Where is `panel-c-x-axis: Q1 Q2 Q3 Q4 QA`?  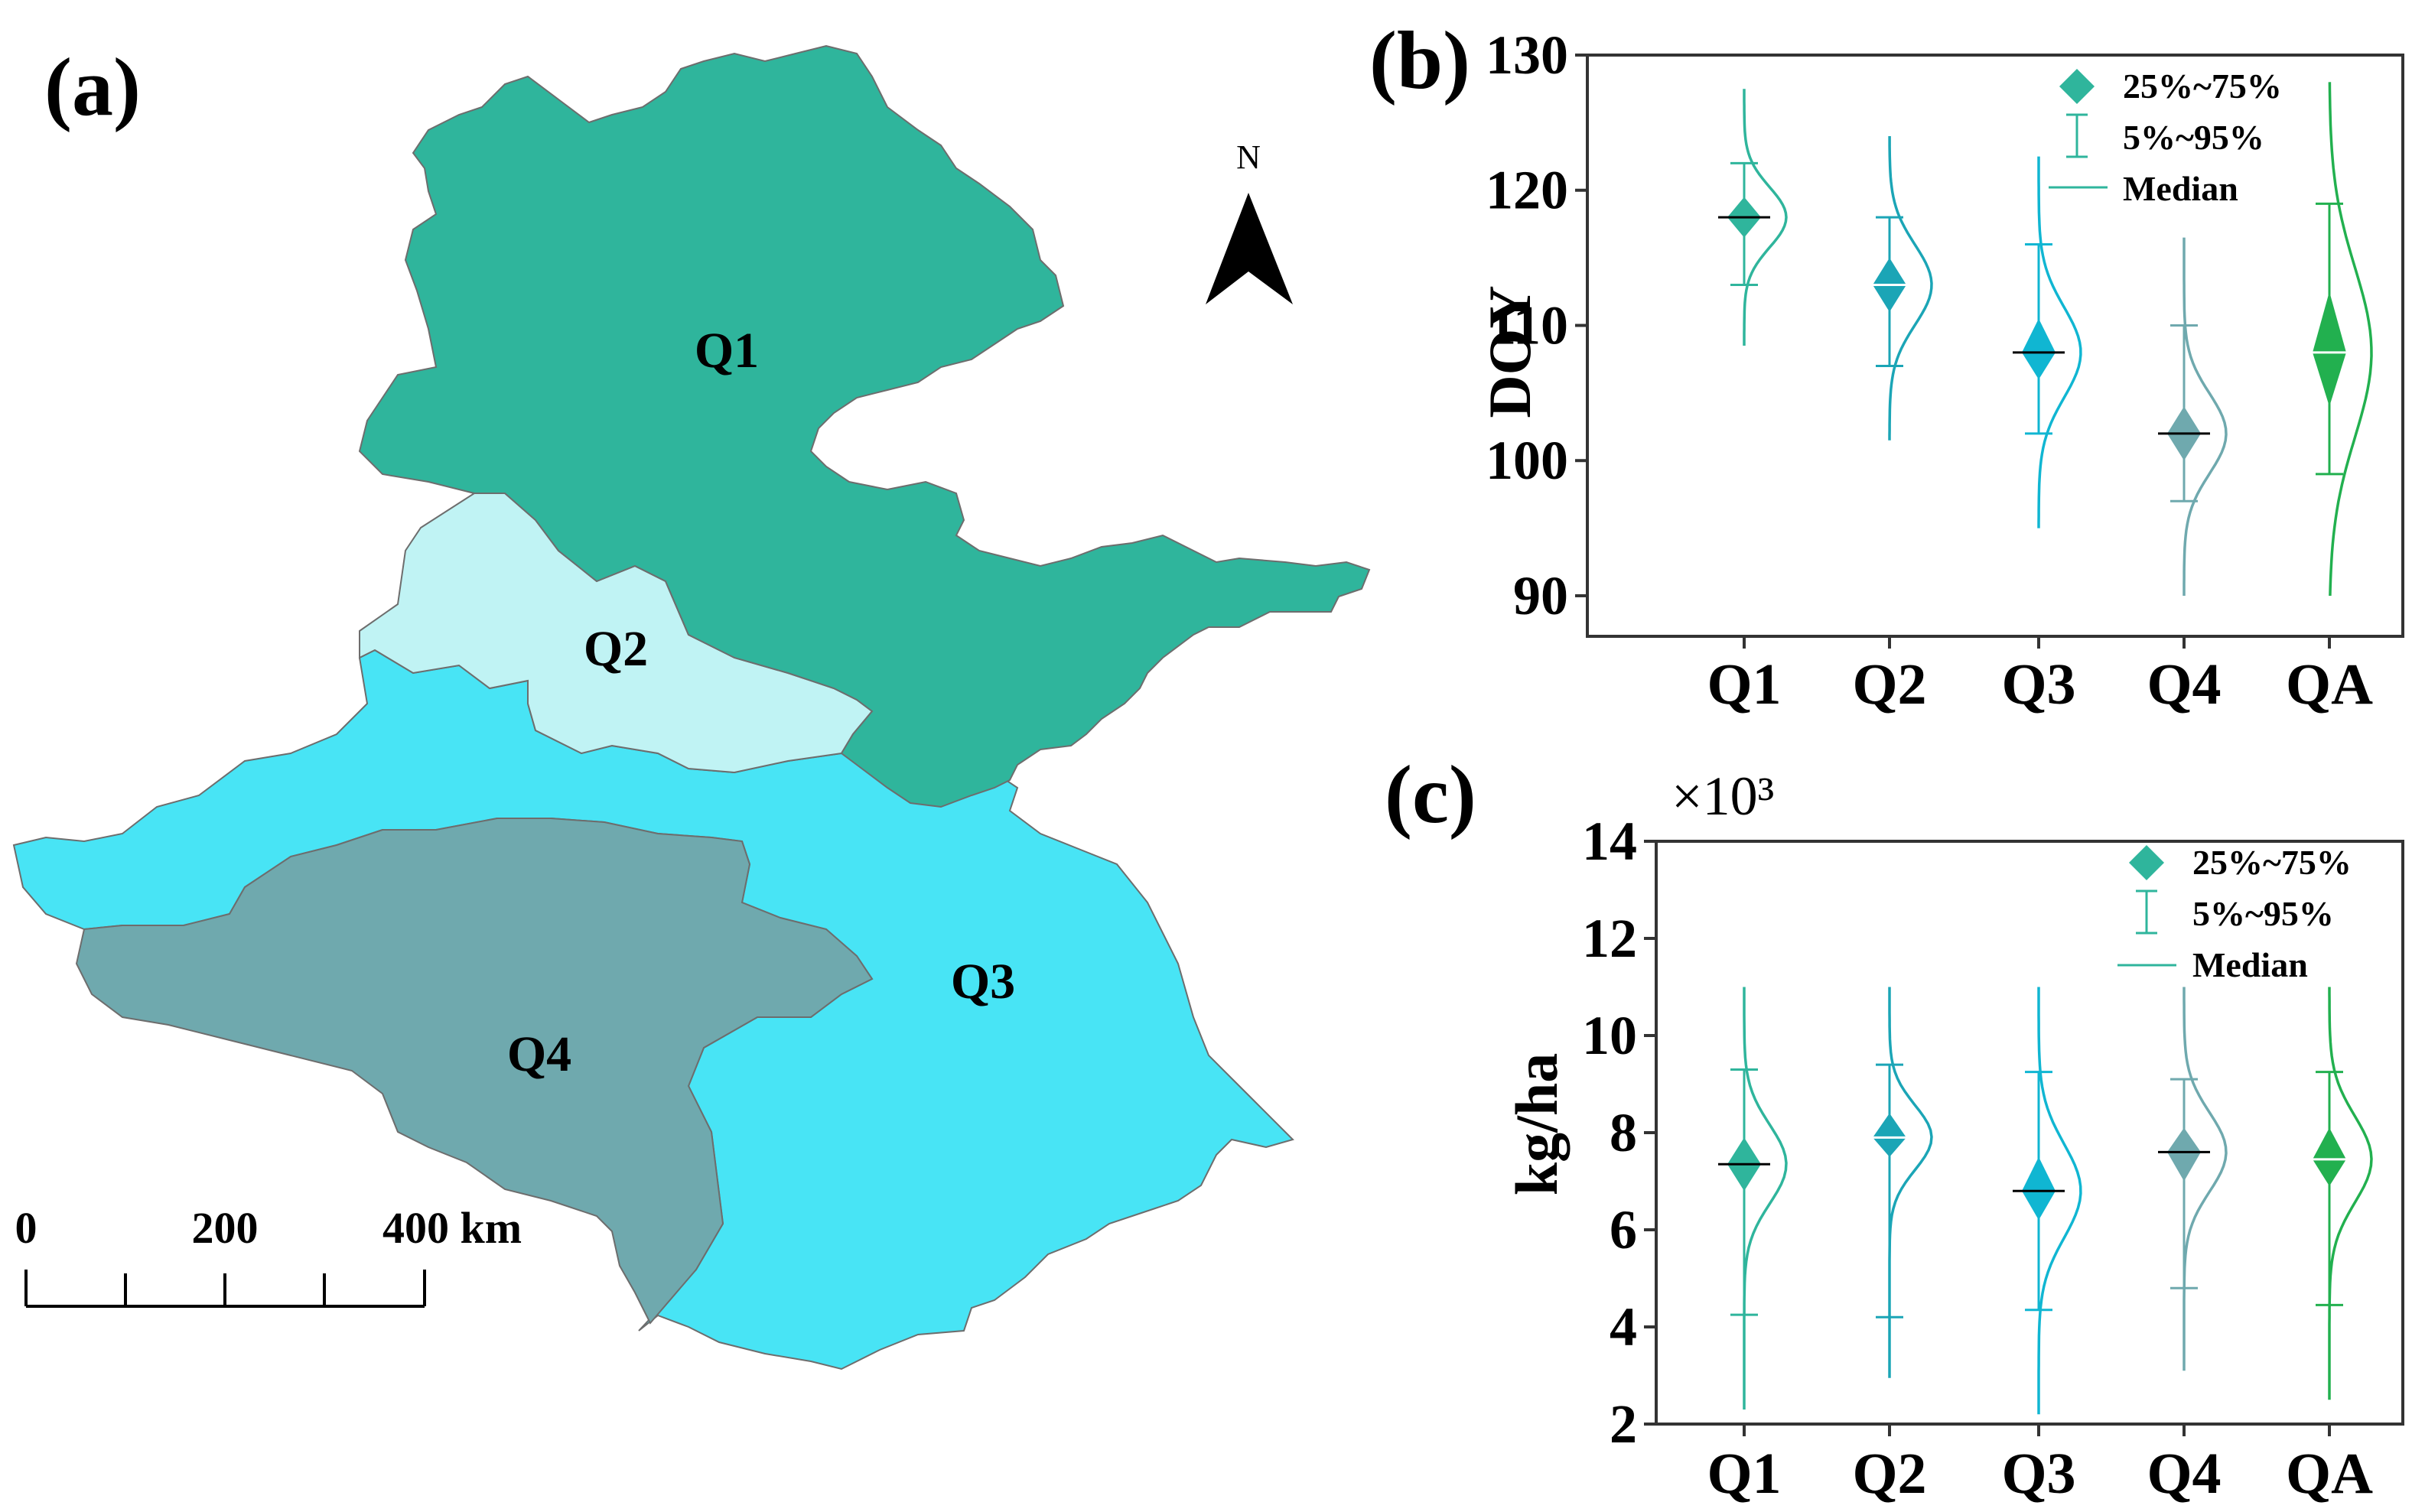
panel-c-x-axis: Q1 Q2 Q3 Q4 QA is located at coordinates (2040, 1465).